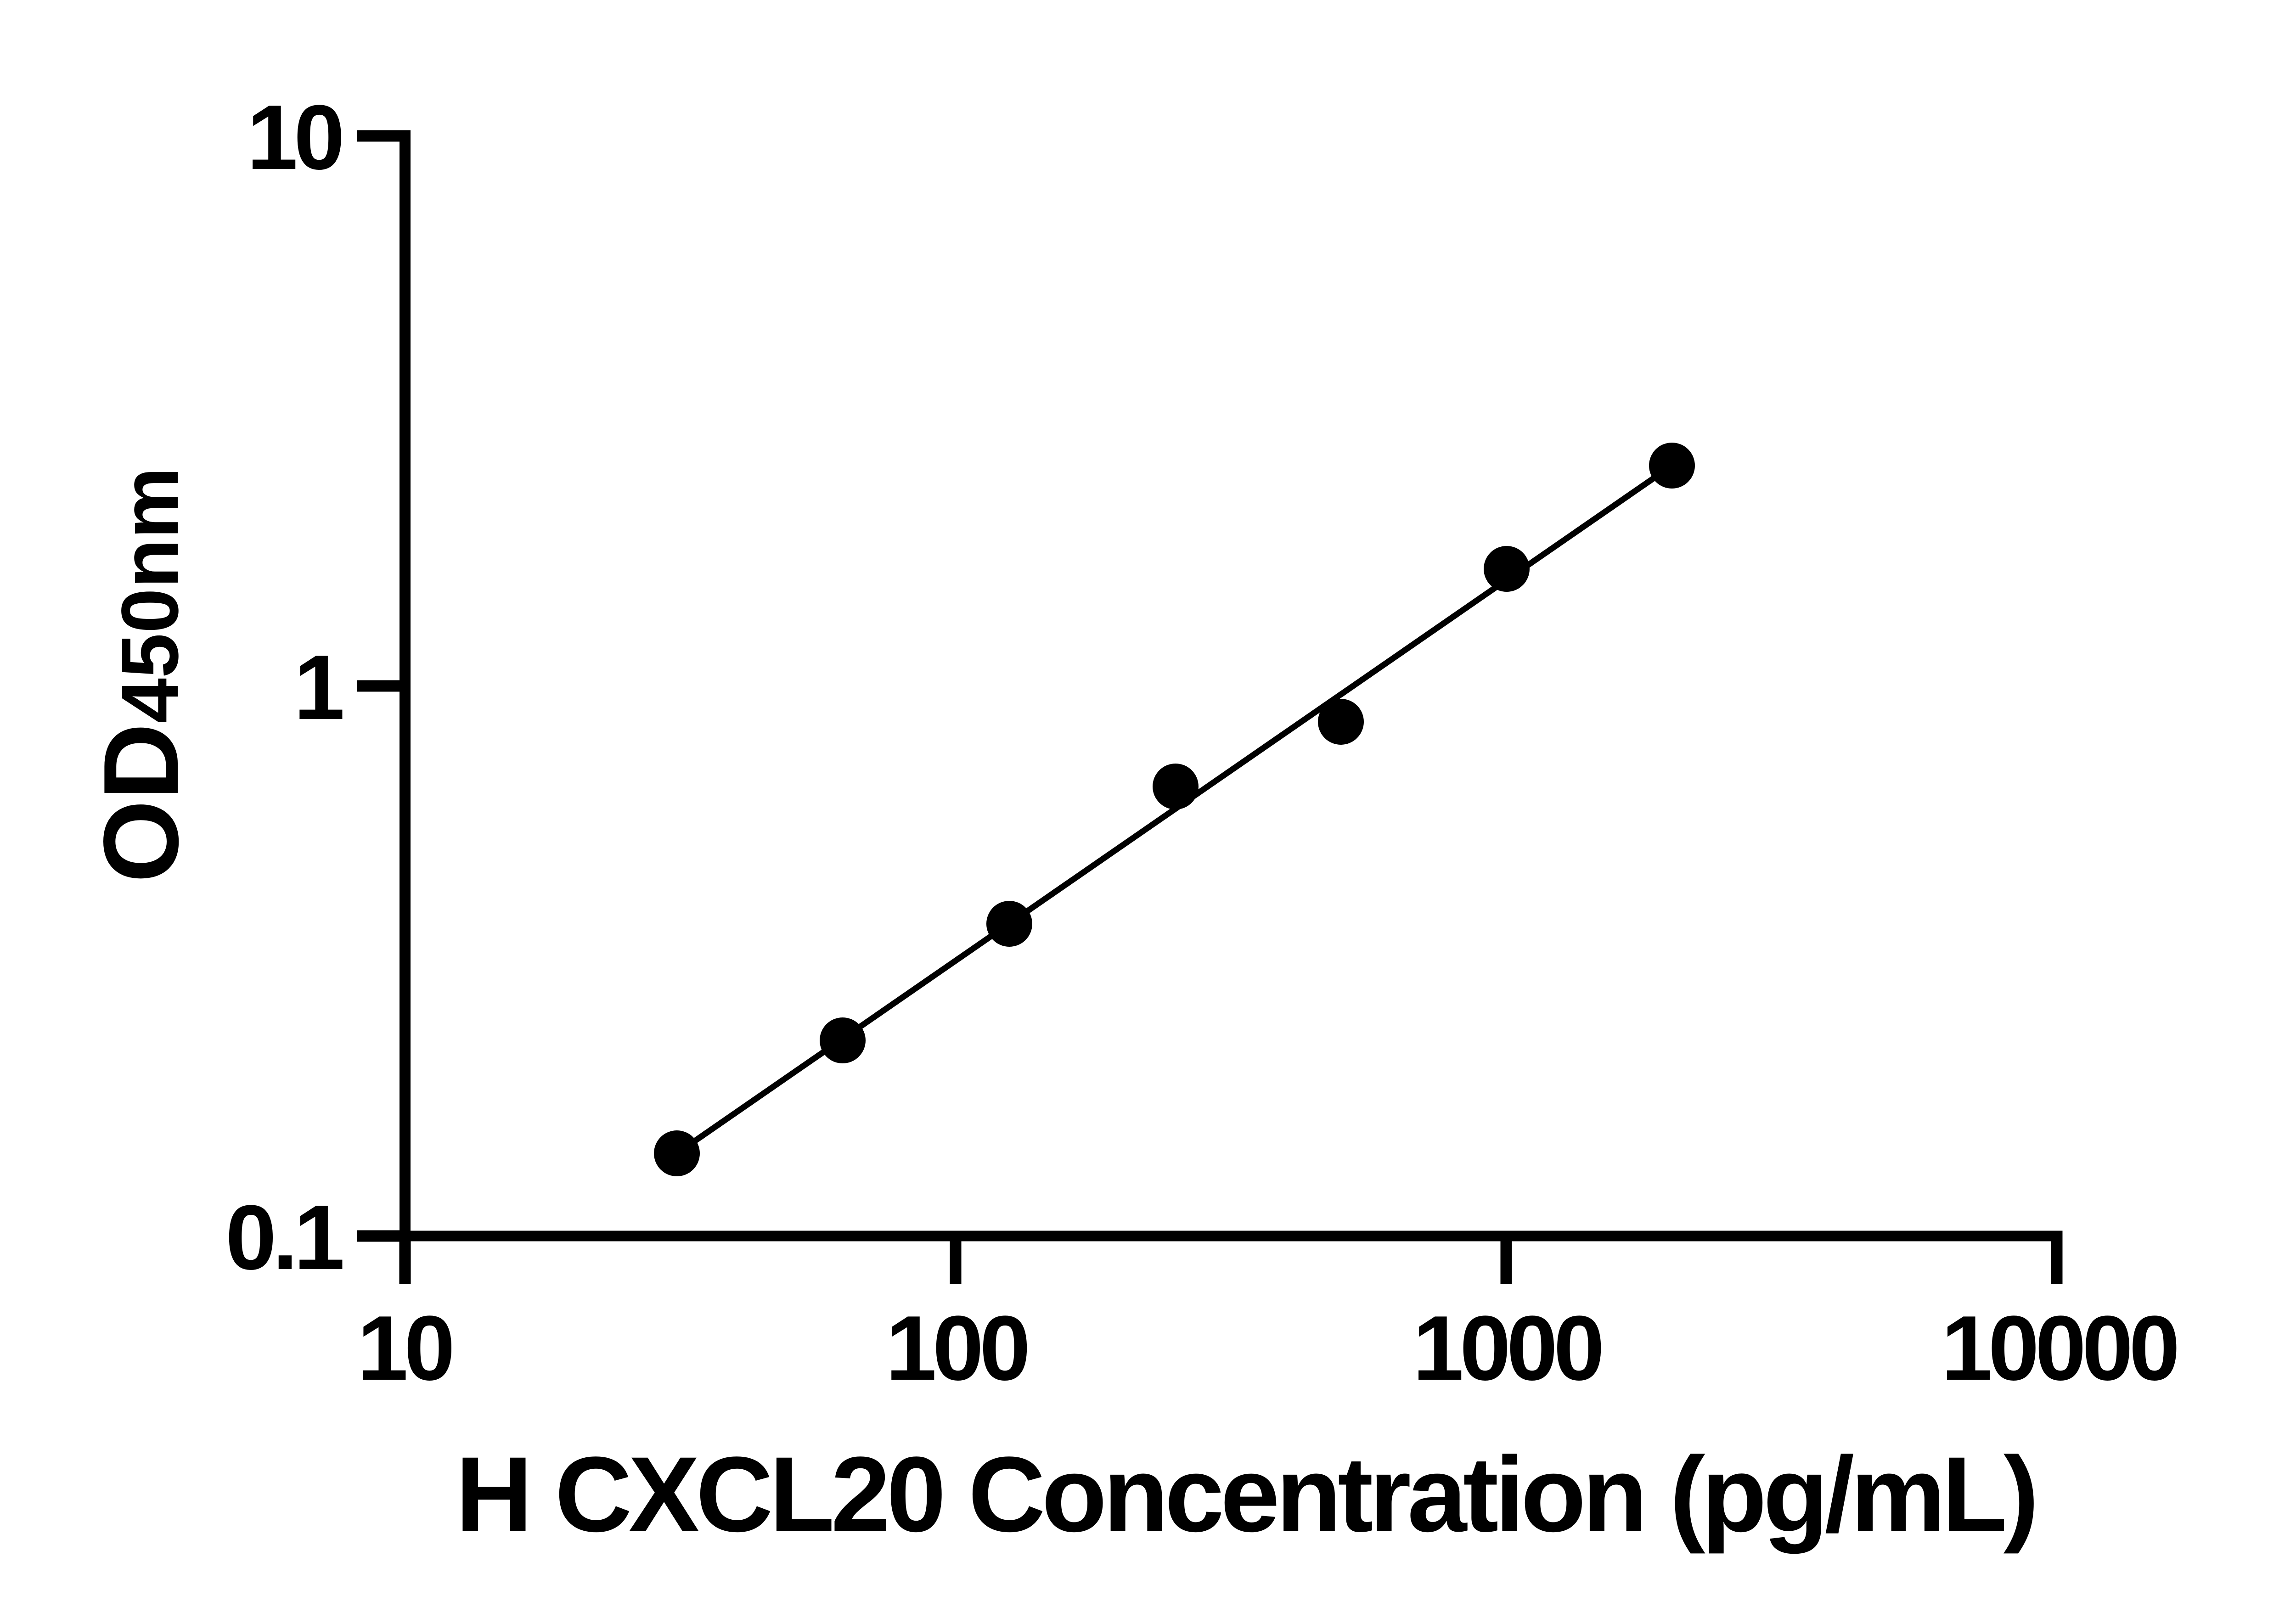 This screenshot has width=2296, height=1618. What do you see at coordinates (2059, 1348) in the screenshot?
I see `svg-text: 10000` at bounding box center [2059, 1348].